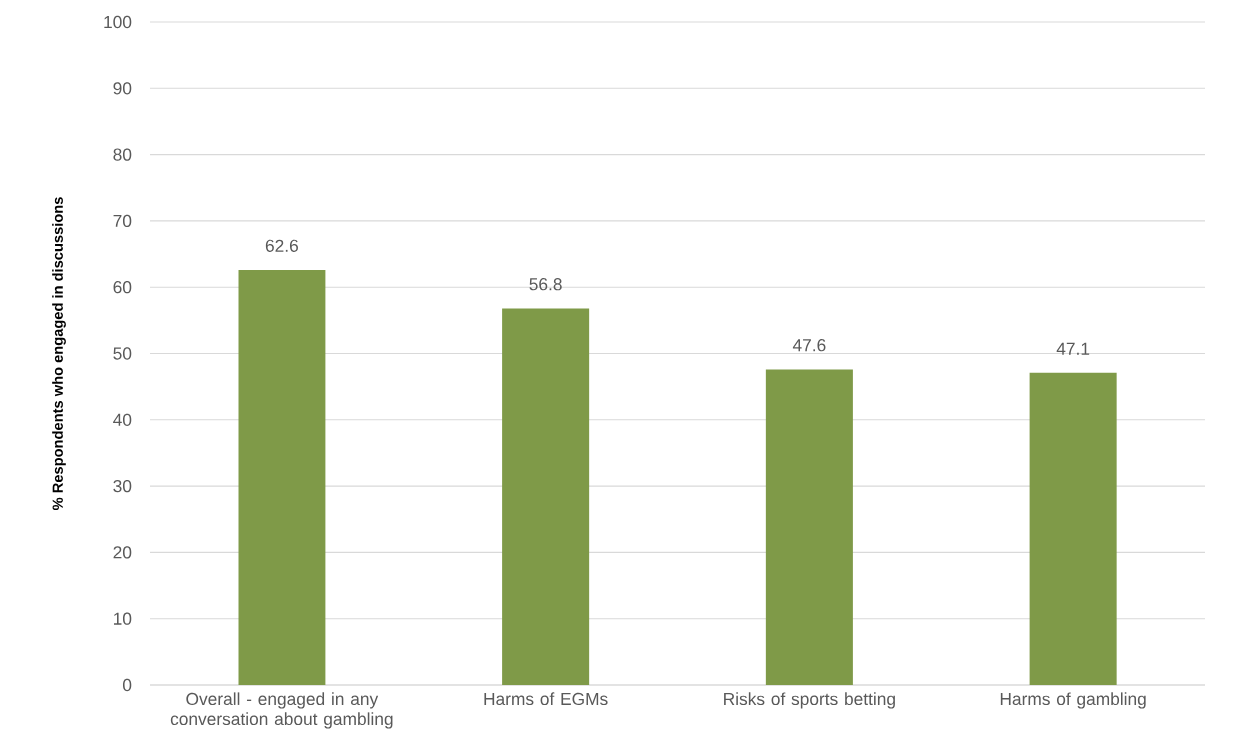  Describe the element at coordinates (281, 245) in the screenshot. I see `data-label: 62.6` at that location.